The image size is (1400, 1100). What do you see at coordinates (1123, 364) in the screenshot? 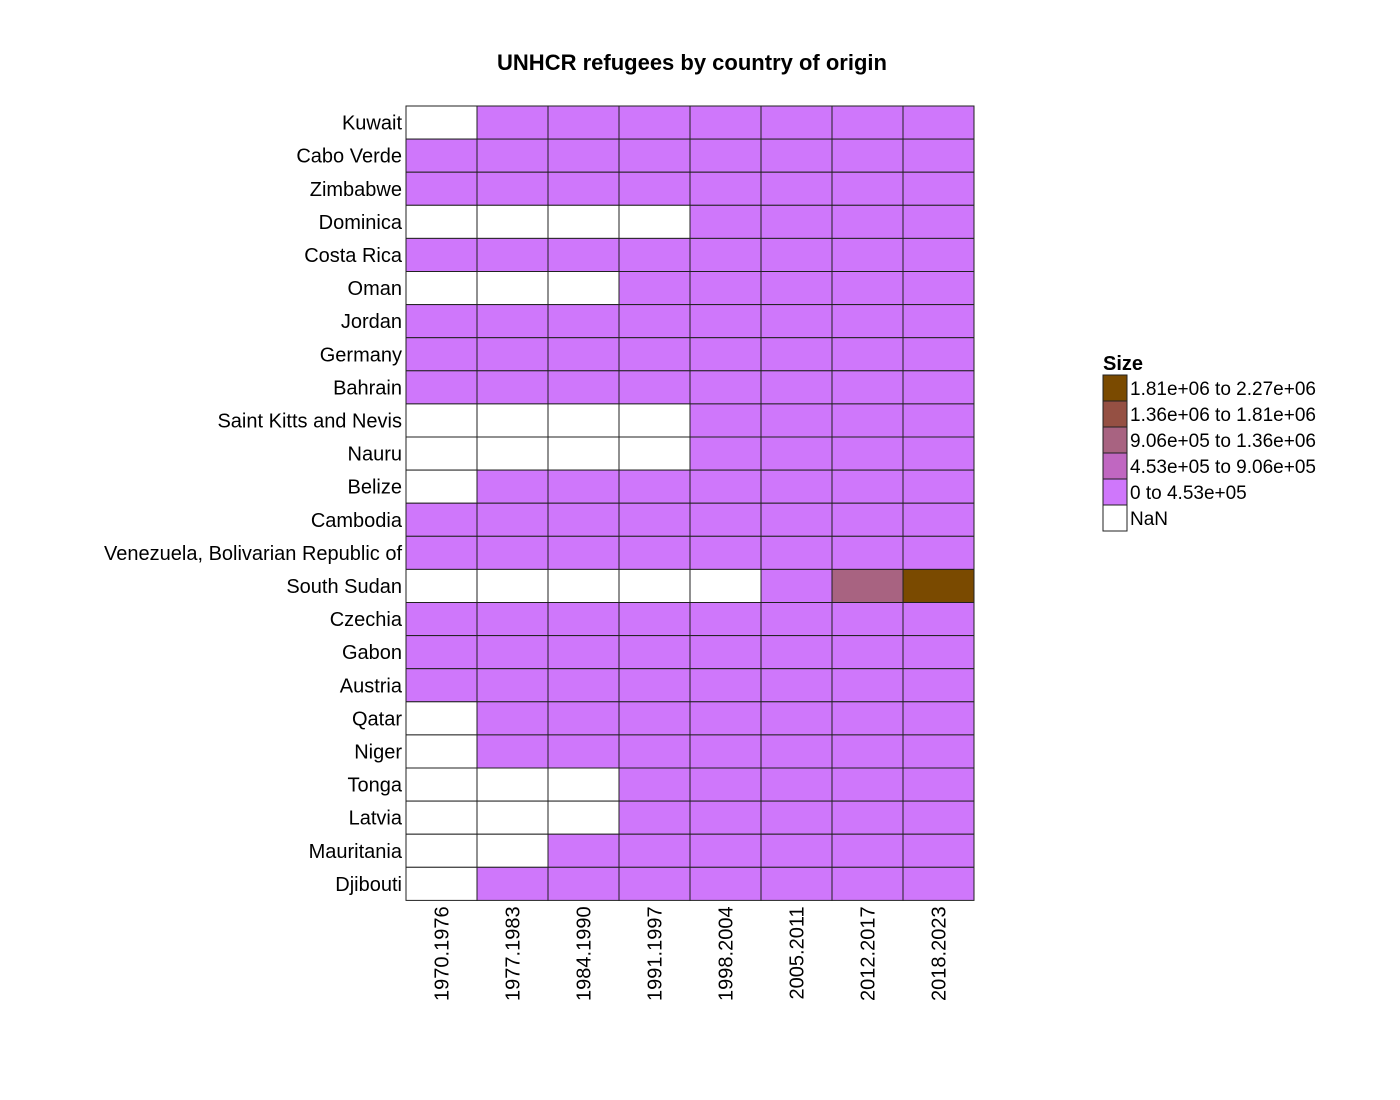
I see `legend-title: Size` at bounding box center [1123, 364].